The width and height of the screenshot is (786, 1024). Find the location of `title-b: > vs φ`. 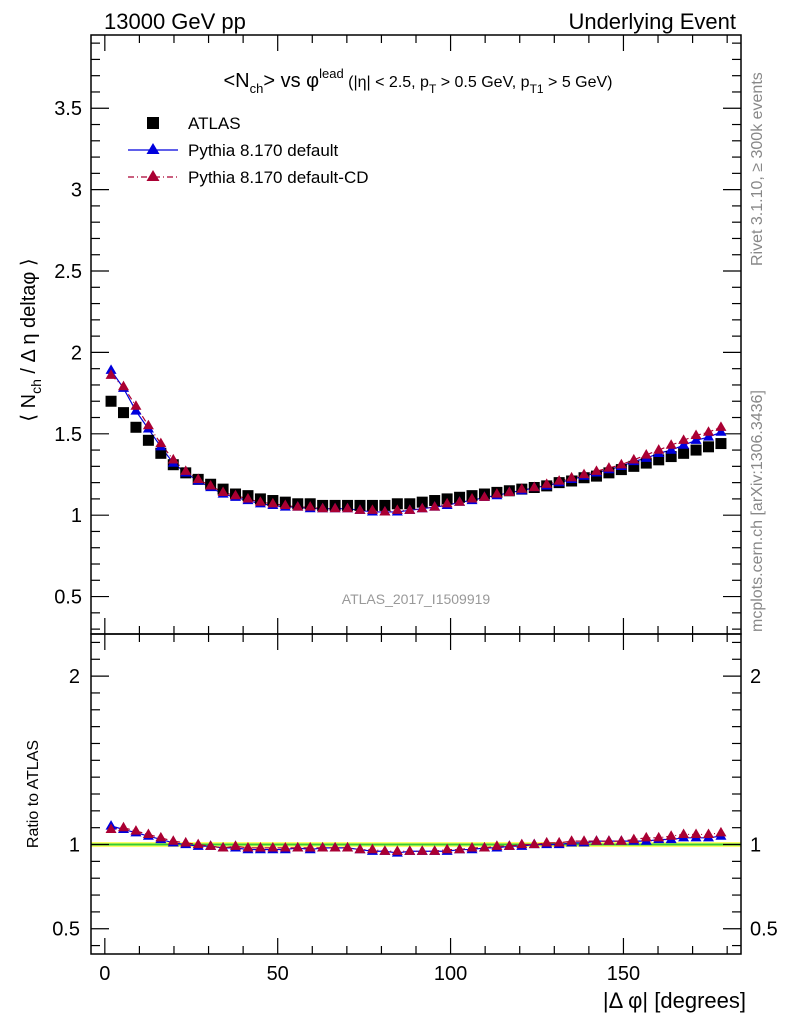

title-b: > vs φ is located at coordinates (291, 81).